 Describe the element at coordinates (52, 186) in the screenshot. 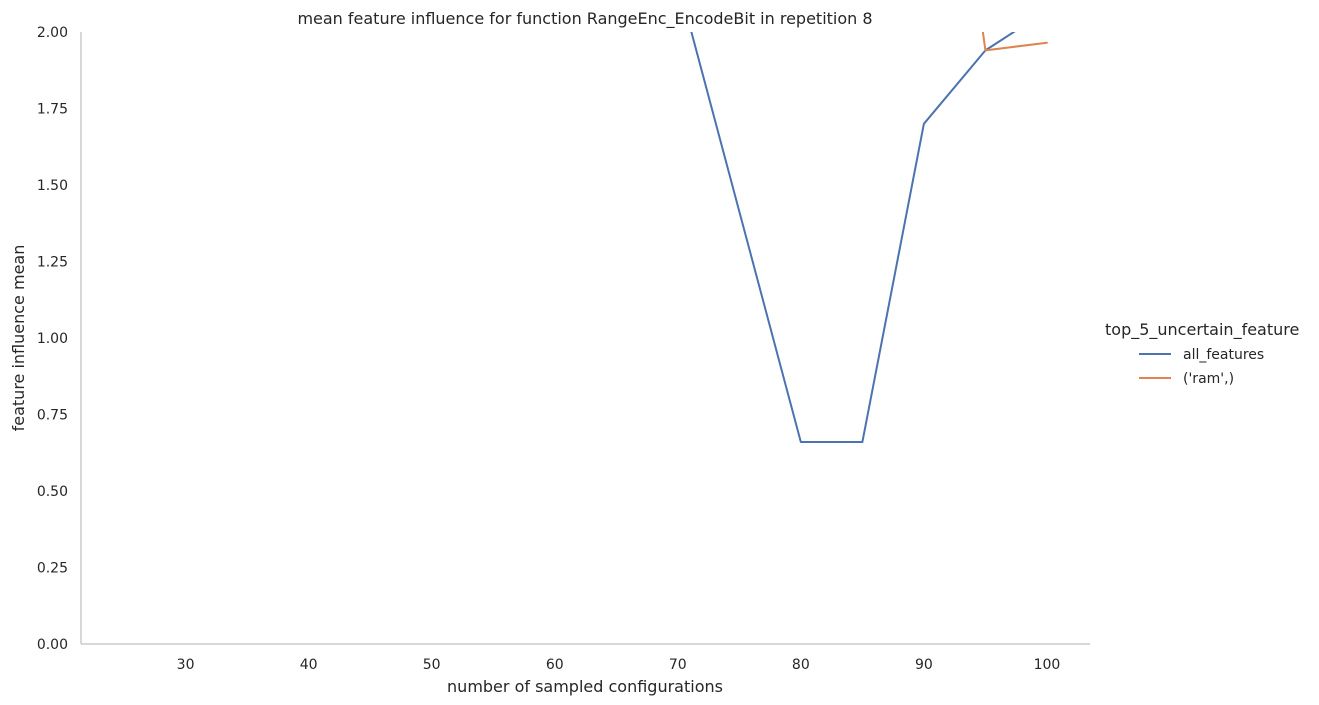

I see `y-tick-label: 1.50` at that location.